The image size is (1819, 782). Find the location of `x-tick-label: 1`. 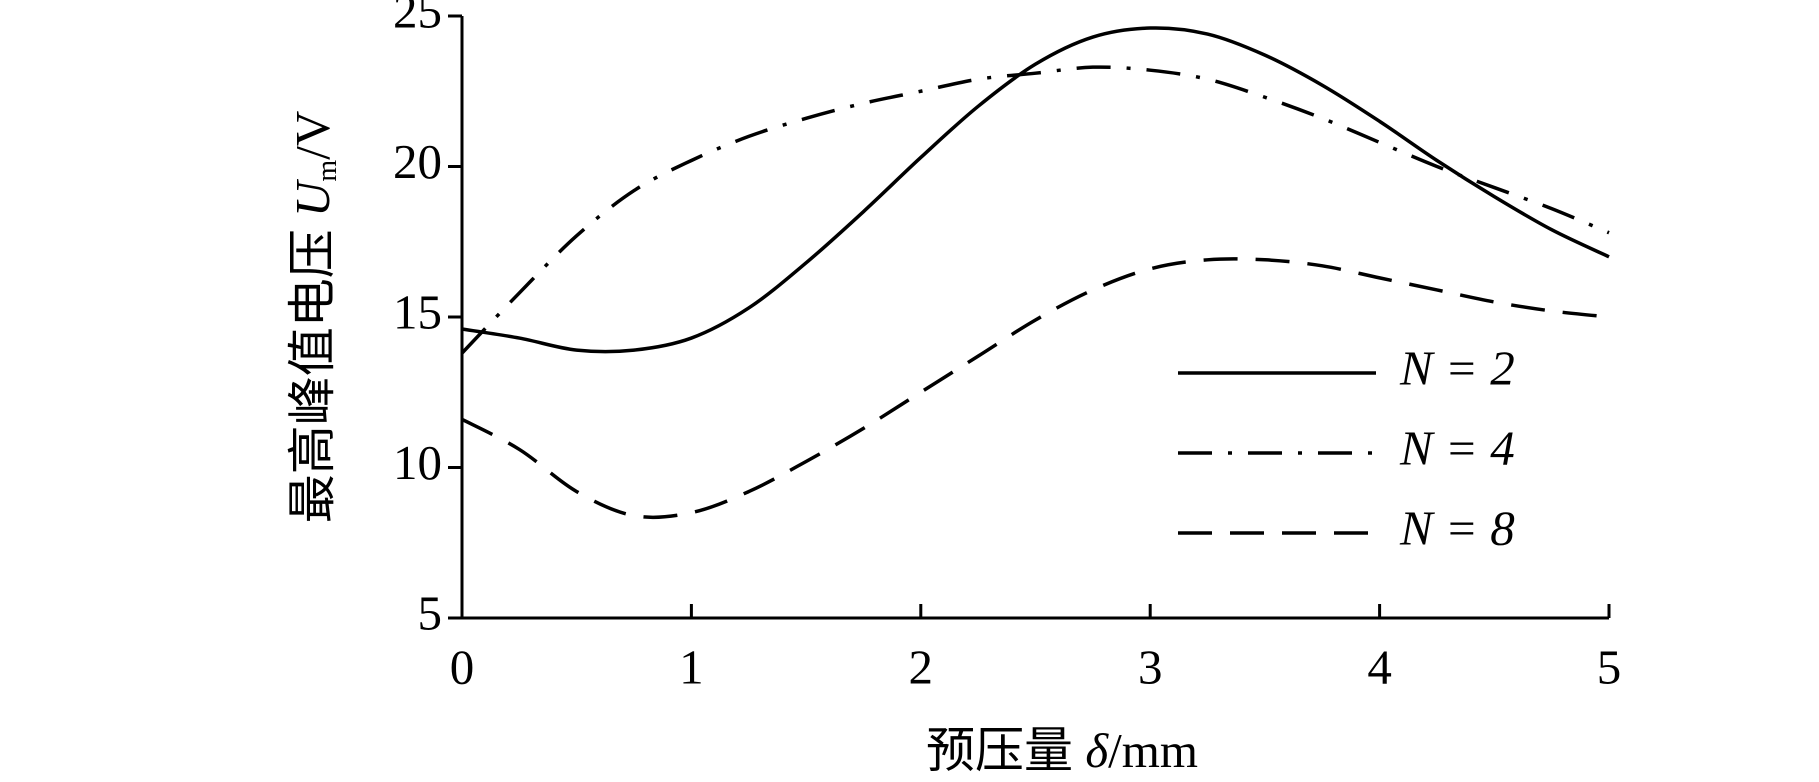

x-tick-label: 1 is located at coordinates (691, 666).